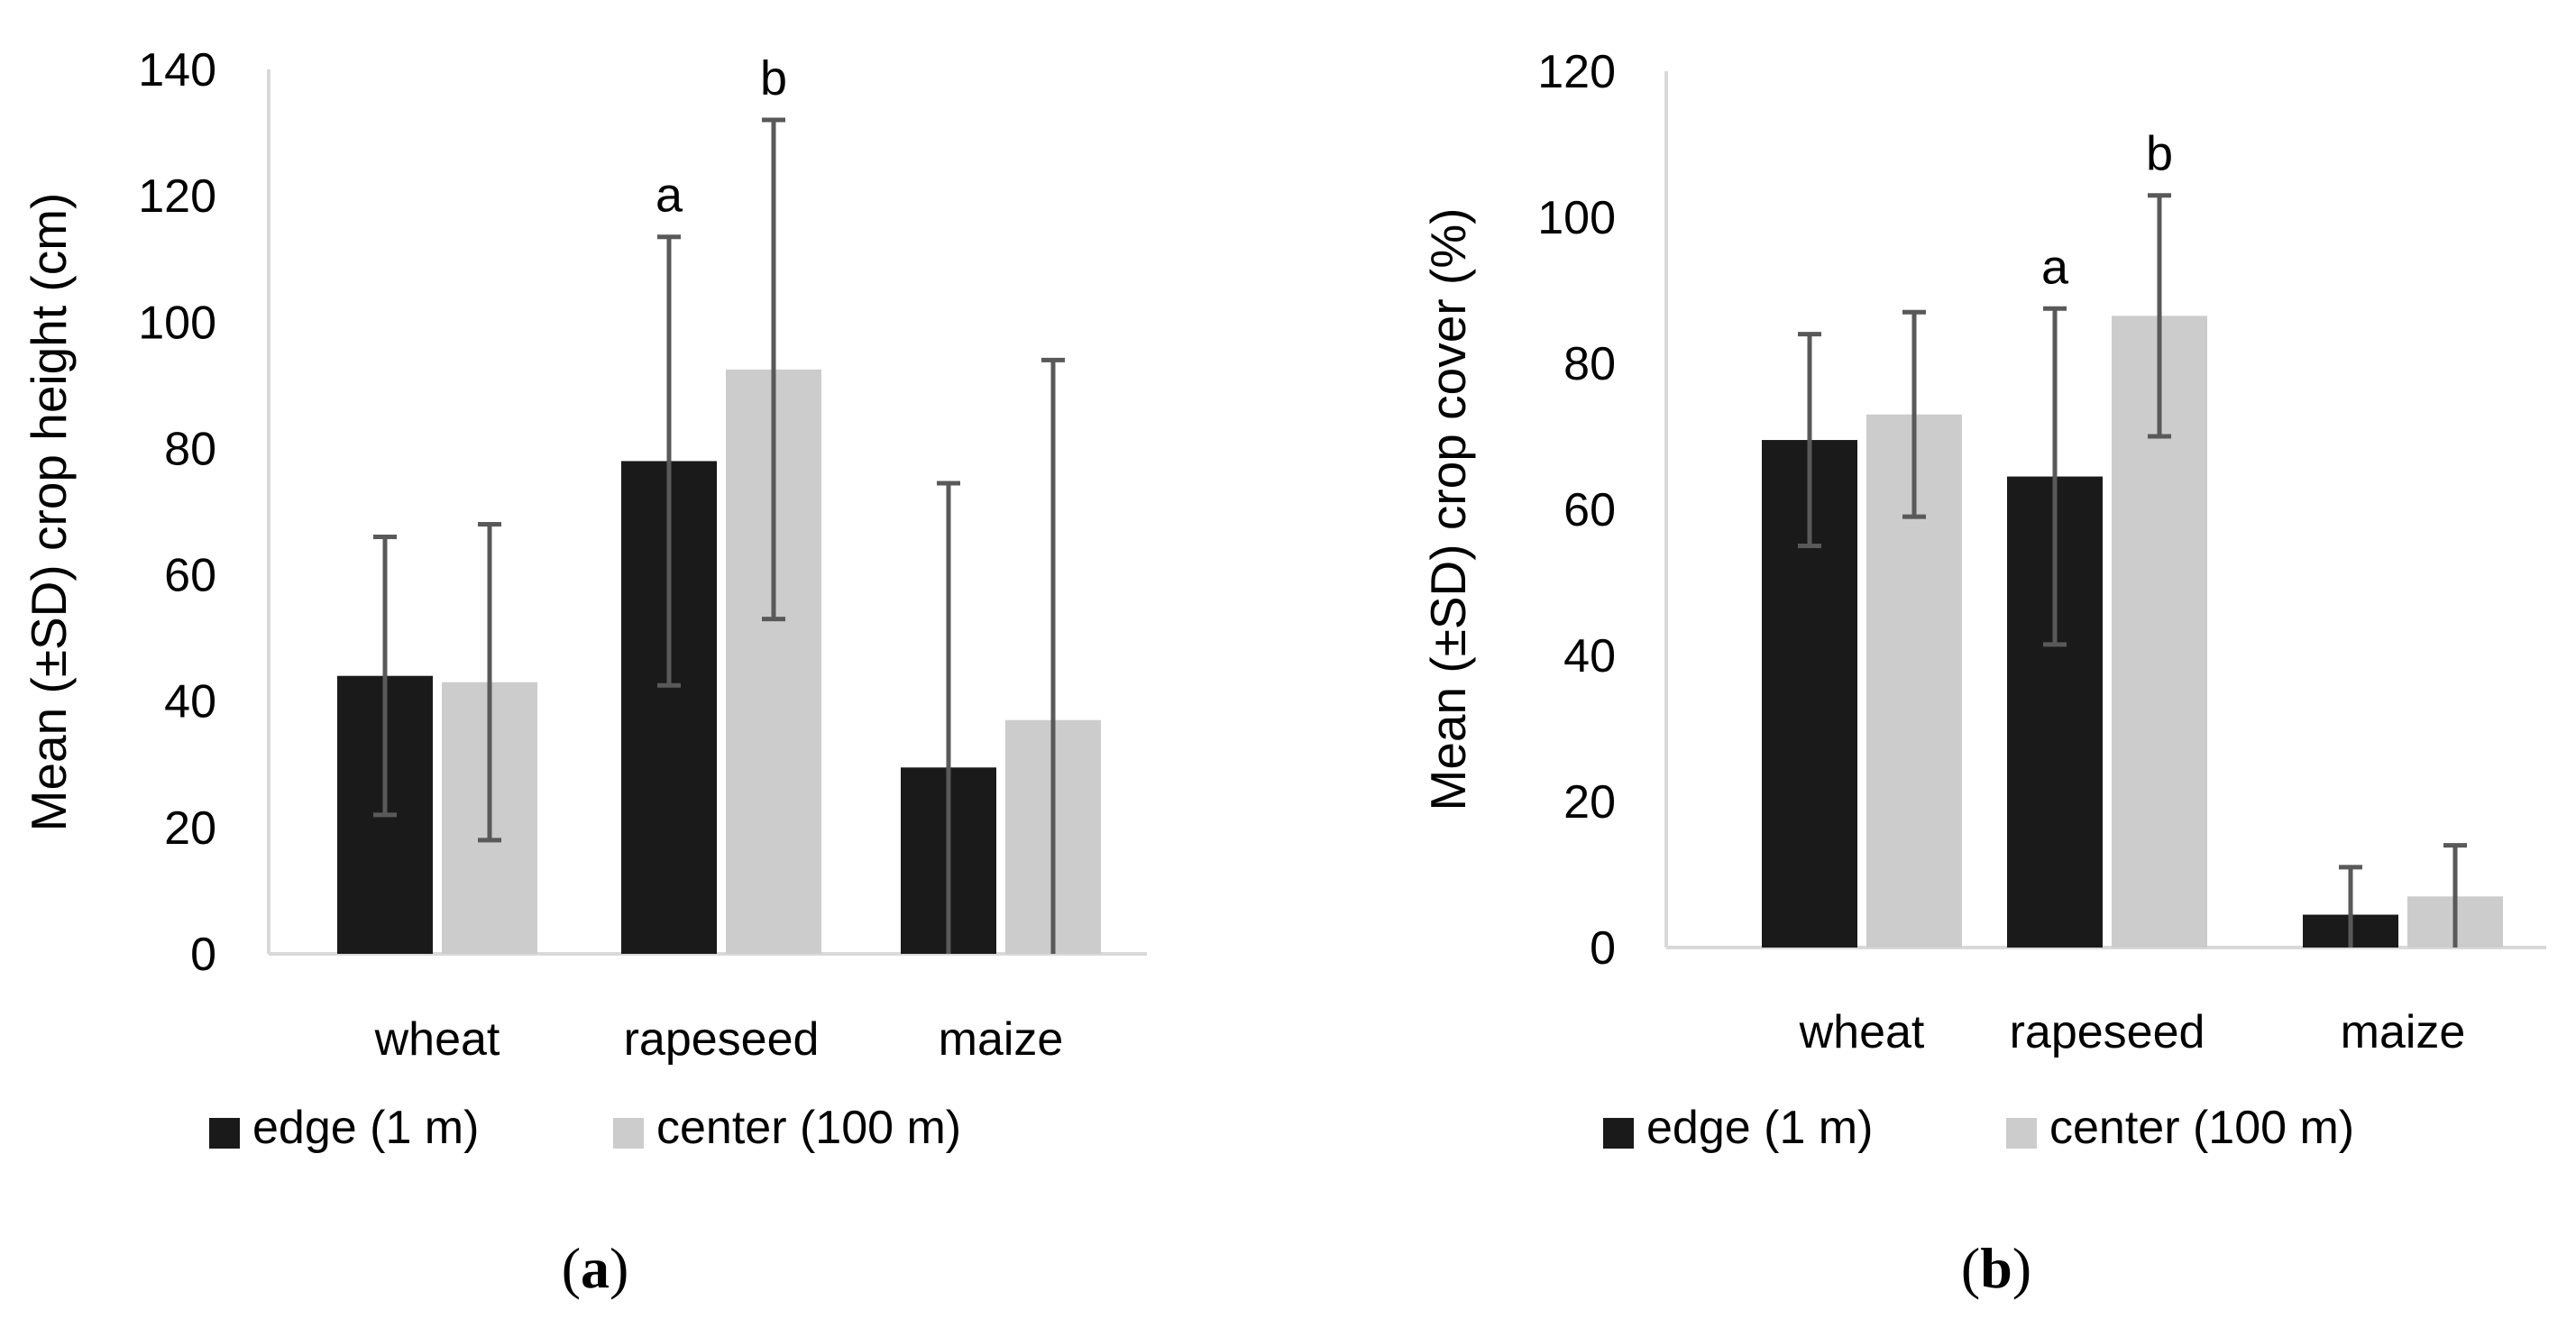 Image resolution: width=2576 pixels, height=1337 pixels. I want to click on panel-letter: a, so click(595, 1268).